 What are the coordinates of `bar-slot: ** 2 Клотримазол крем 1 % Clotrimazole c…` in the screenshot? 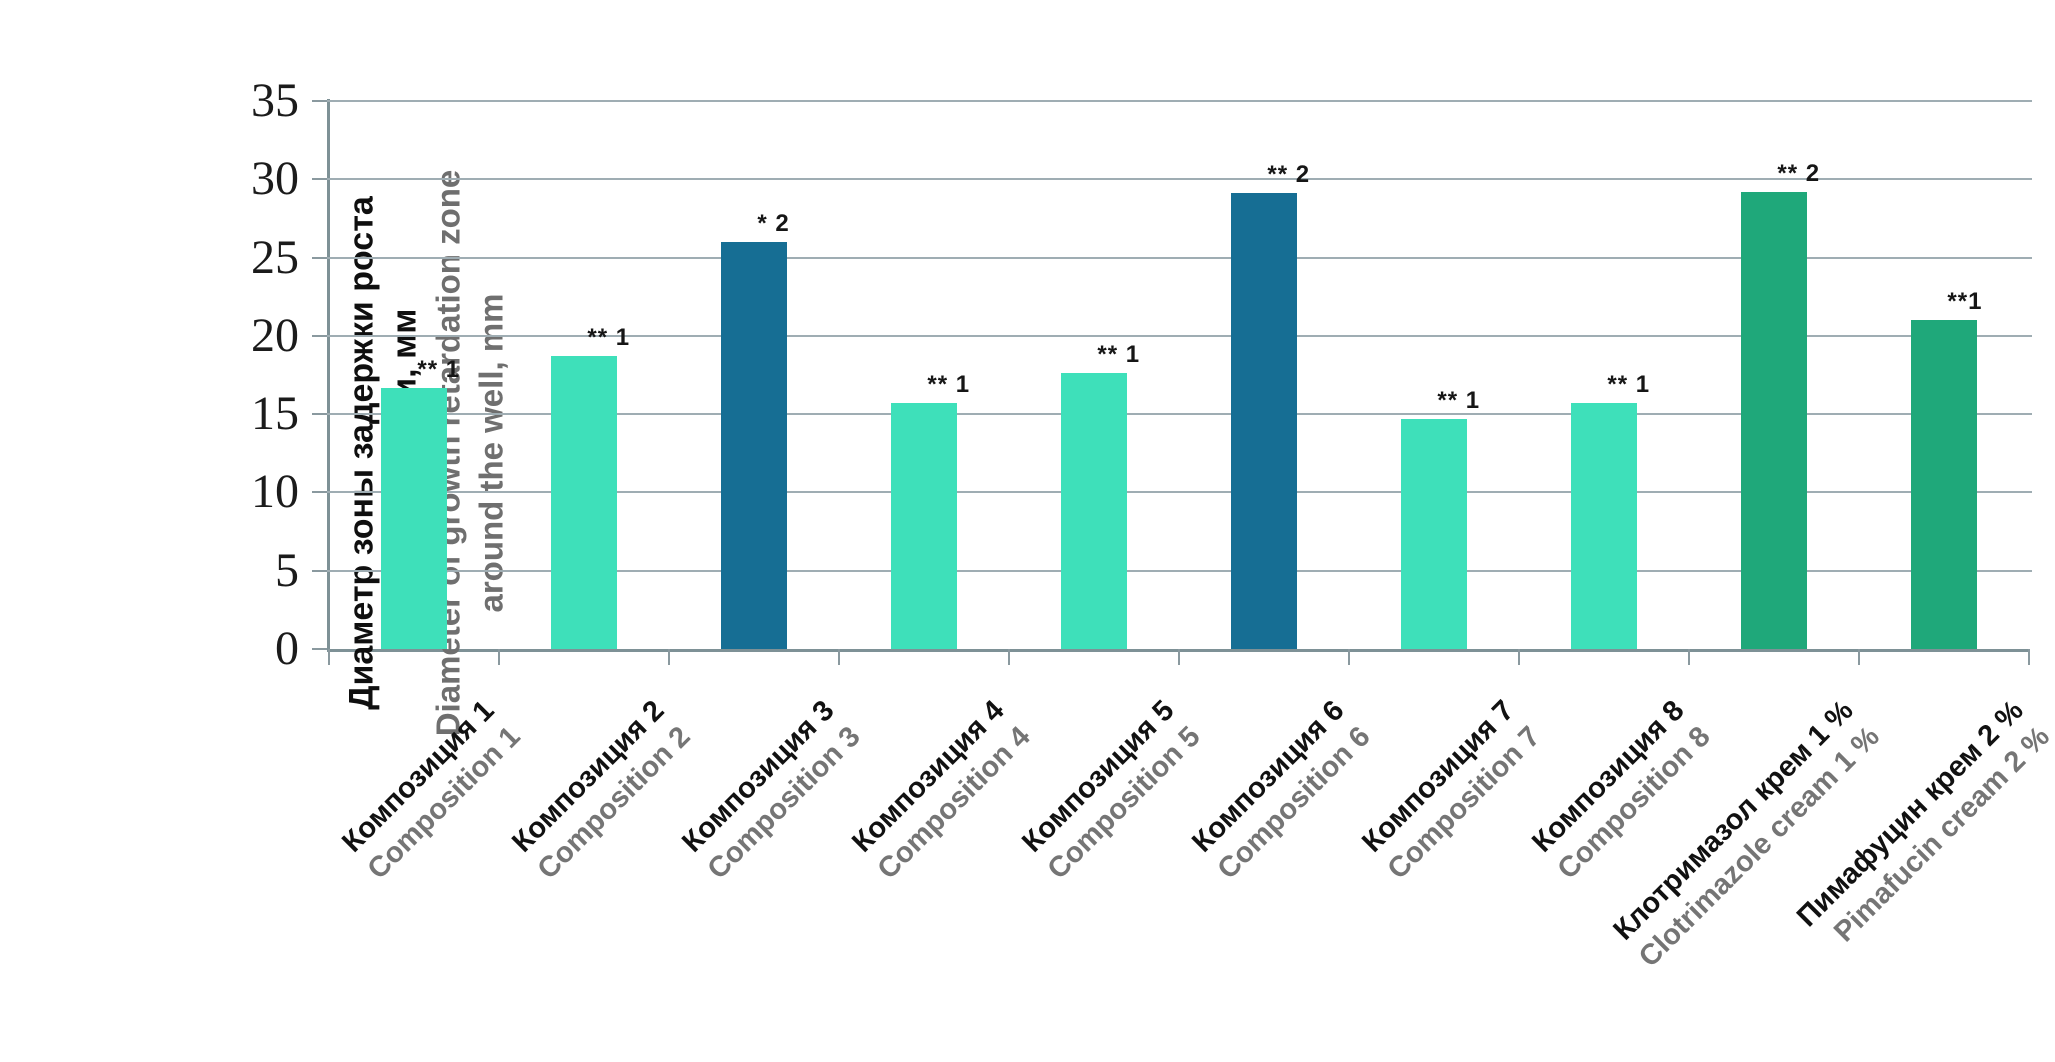 It's located at (1747, 537).